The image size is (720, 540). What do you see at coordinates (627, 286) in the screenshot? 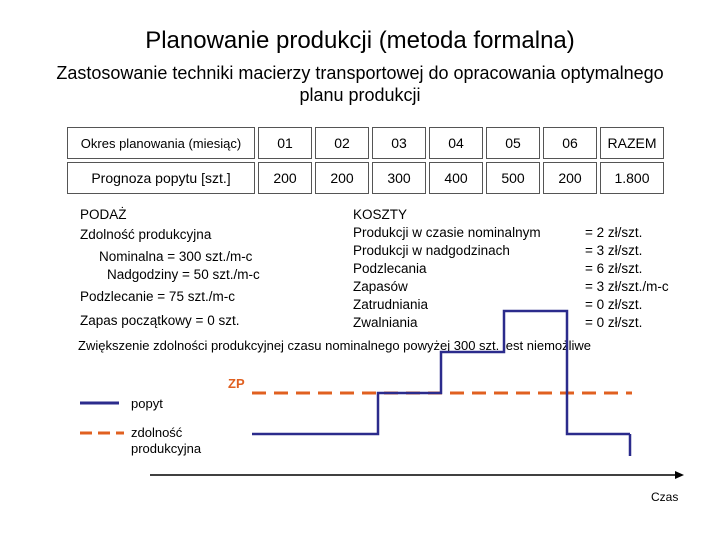
I see `cost-item-value: = 3 zł/szt./m-c` at bounding box center [627, 286].